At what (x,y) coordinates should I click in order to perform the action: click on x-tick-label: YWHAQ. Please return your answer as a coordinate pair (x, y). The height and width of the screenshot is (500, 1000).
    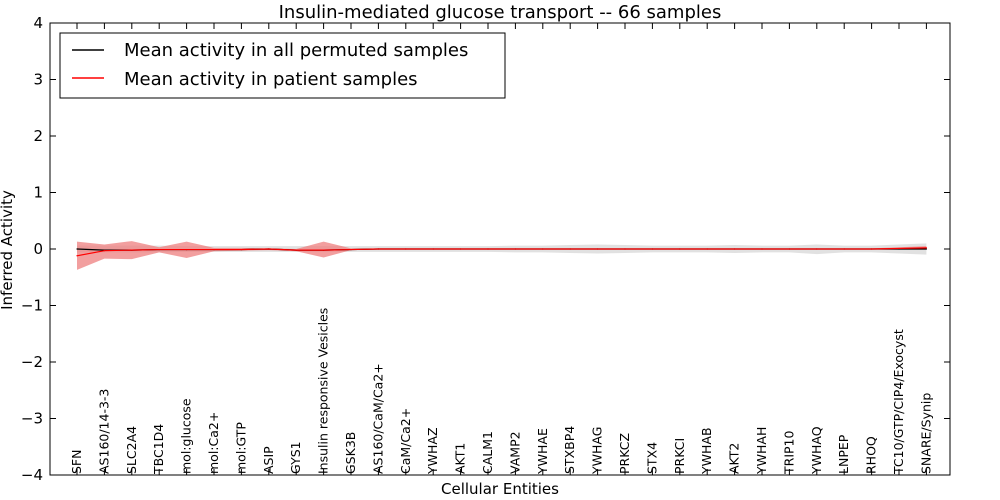
    Looking at the image, I should click on (816, 450).